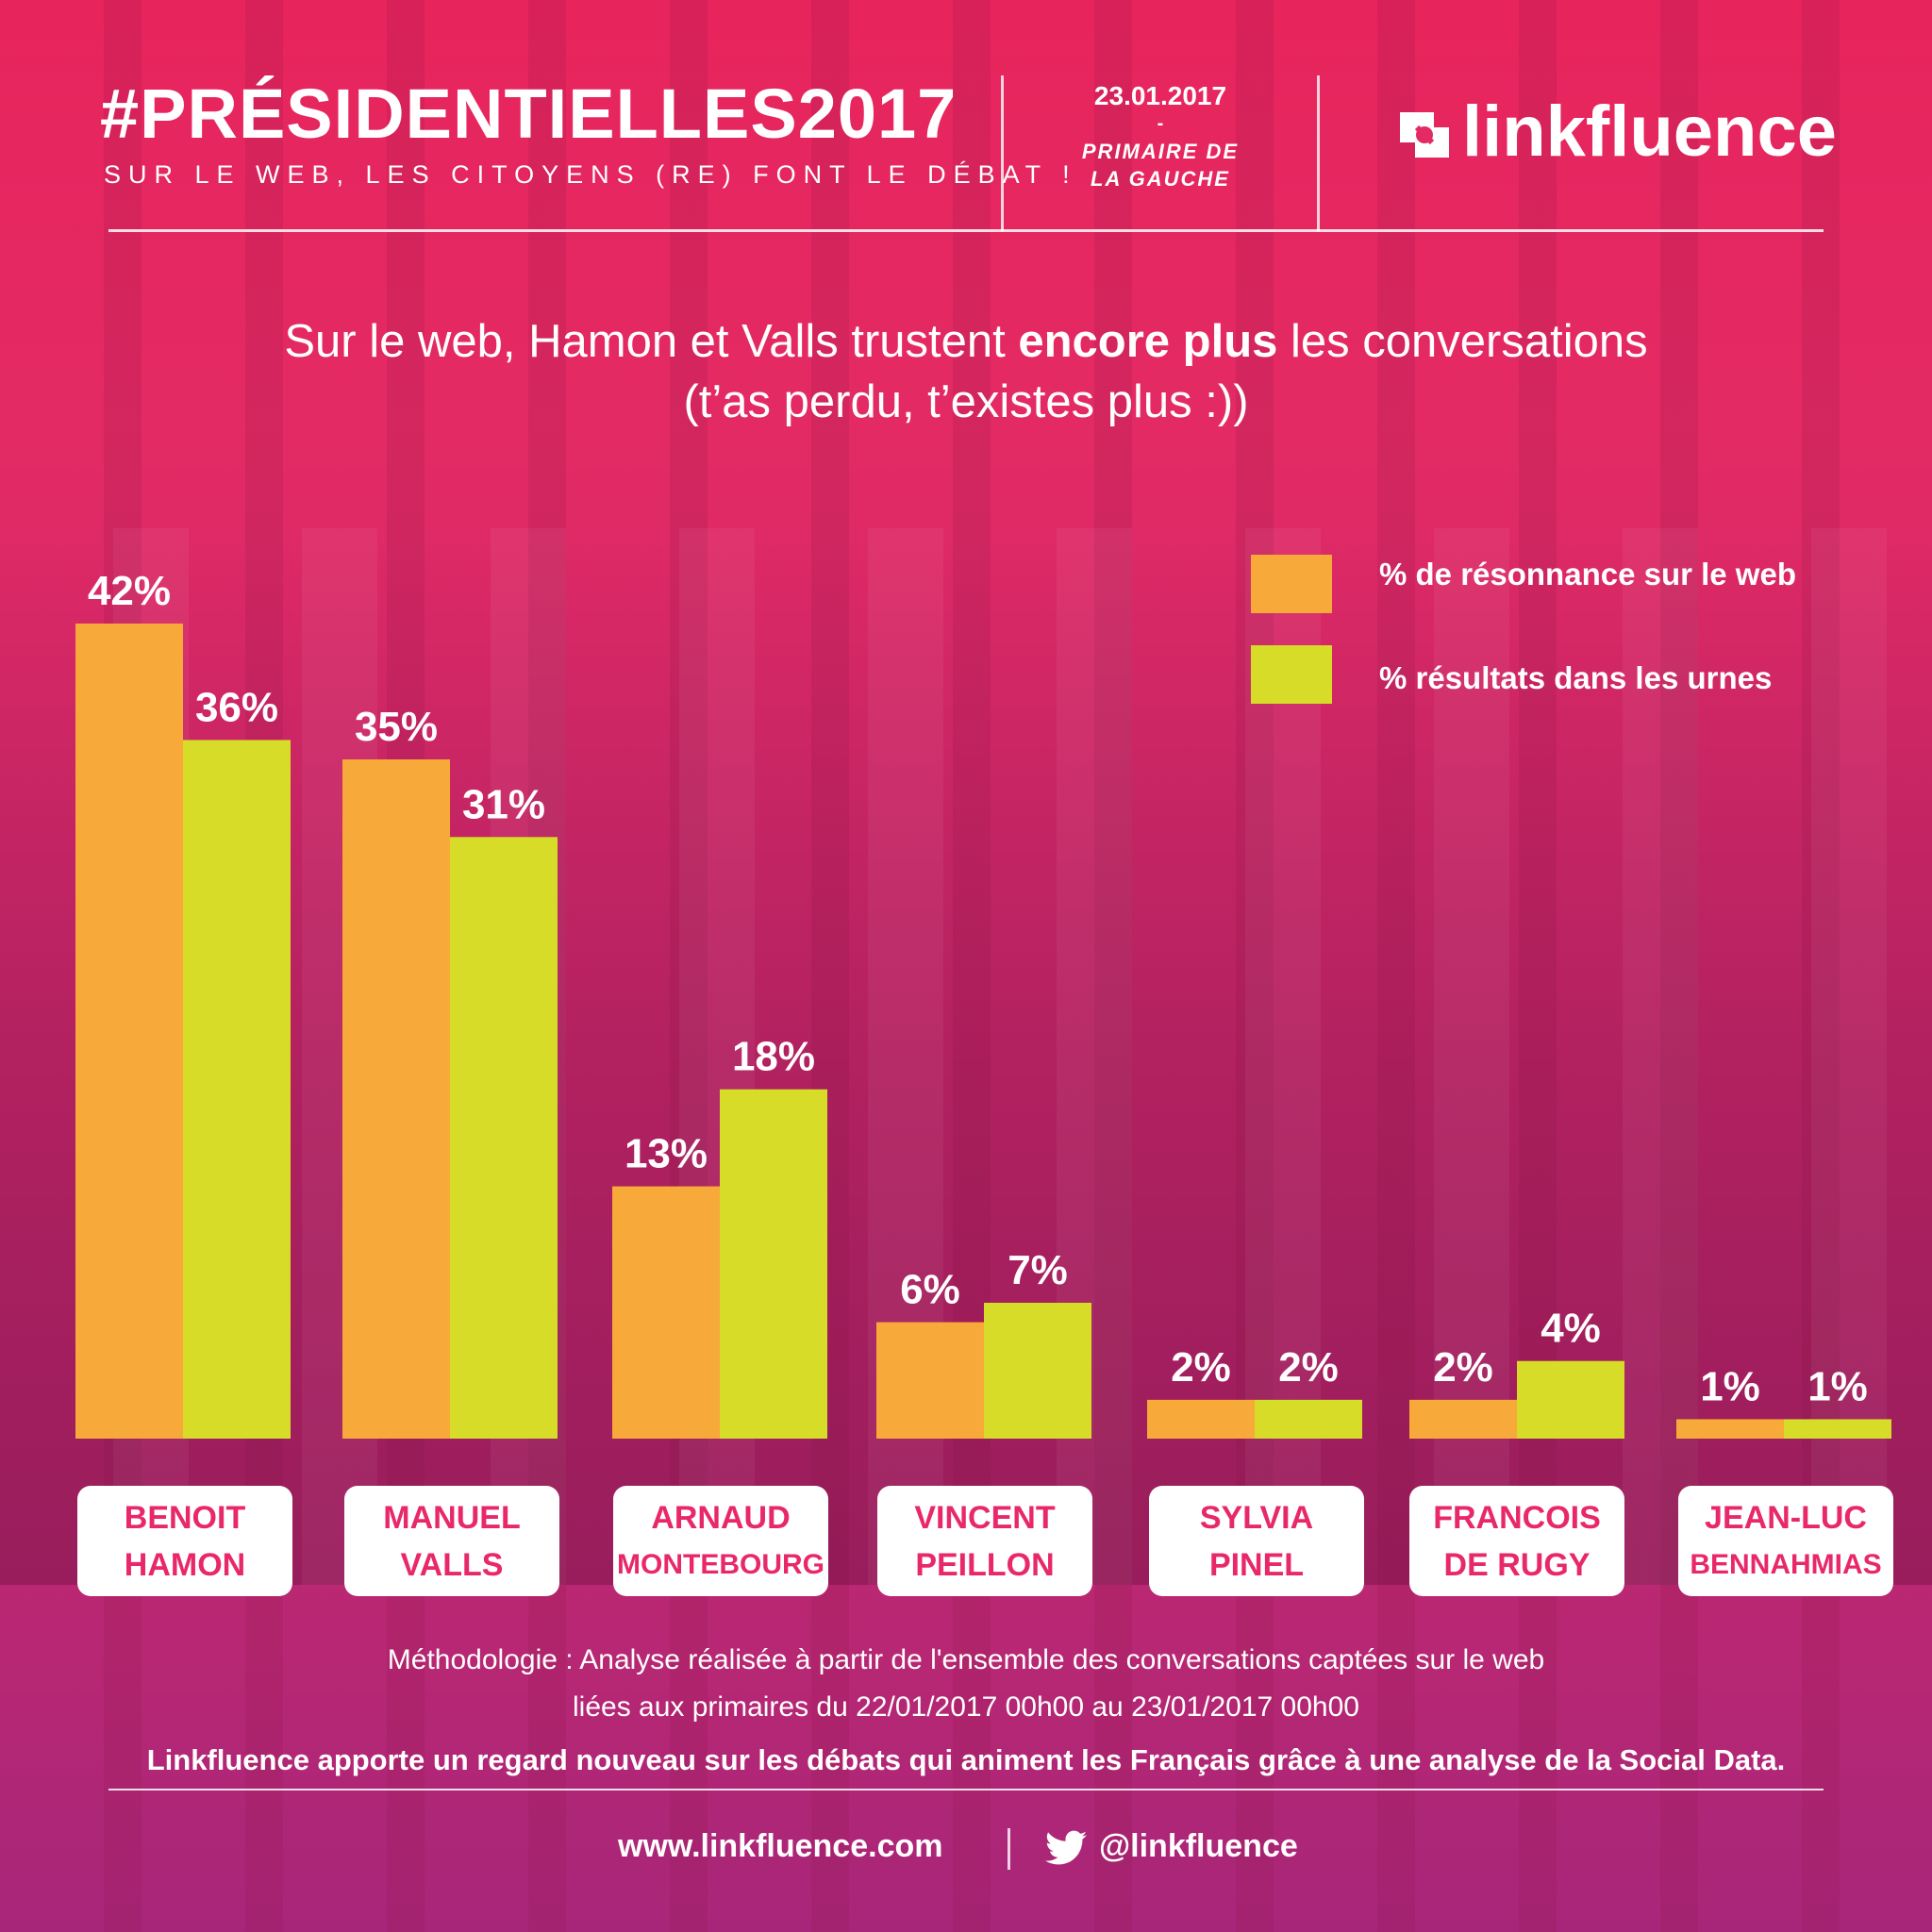 The image size is (1932, 1932). I want to click on headline-part1: Sur le web, Hamon et Valls trustent, so click(652, 342).